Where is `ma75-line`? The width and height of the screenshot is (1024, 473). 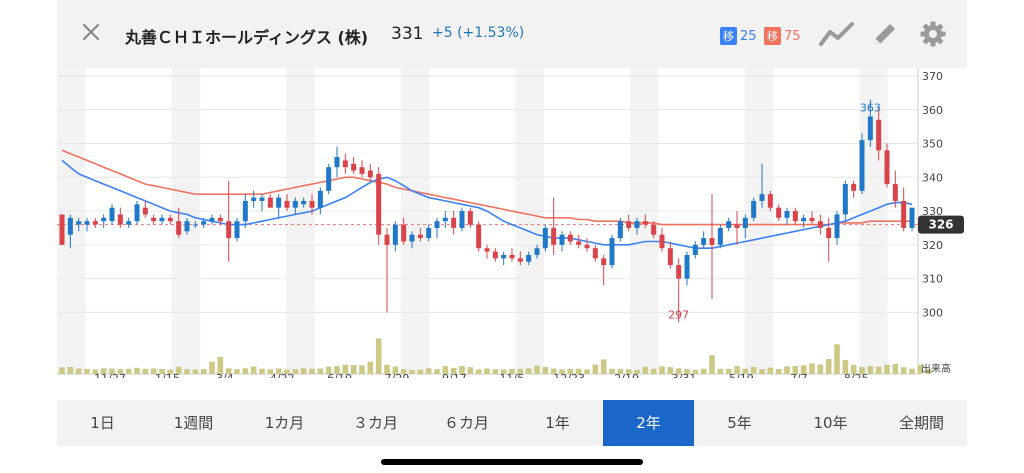
ma75-line is located at coordinates (486, 187).